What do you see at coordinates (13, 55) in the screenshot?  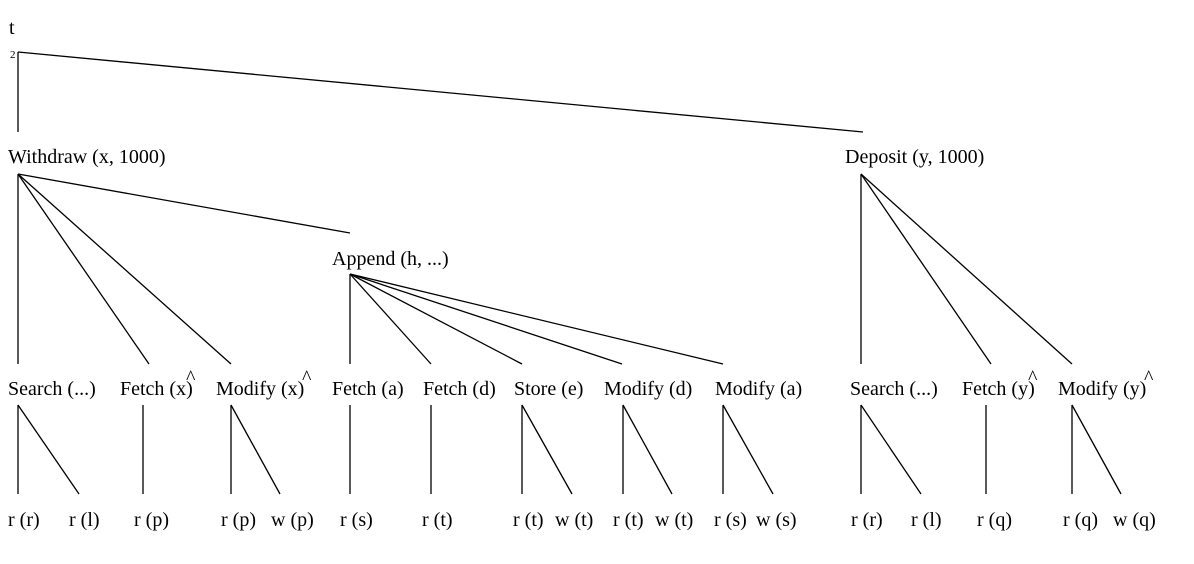 I see `root-subscript: 2` at bounding box center [13, 55].